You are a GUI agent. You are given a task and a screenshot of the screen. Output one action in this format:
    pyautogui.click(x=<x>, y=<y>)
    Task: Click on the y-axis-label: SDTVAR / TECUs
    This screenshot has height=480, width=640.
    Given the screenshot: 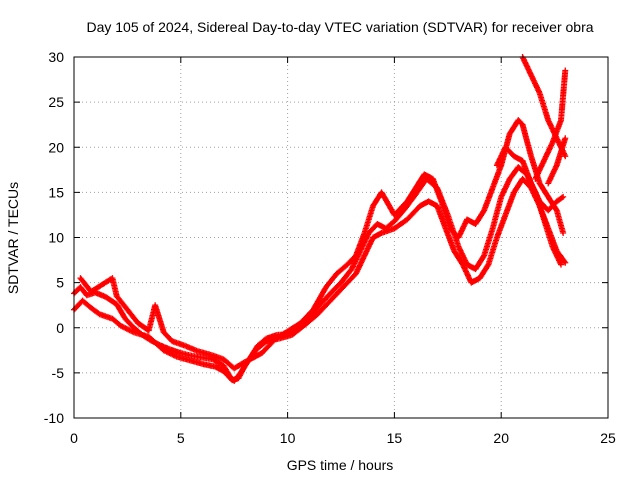 What is the action you would take?
    pyautogui.click(x=13, y=238)
    